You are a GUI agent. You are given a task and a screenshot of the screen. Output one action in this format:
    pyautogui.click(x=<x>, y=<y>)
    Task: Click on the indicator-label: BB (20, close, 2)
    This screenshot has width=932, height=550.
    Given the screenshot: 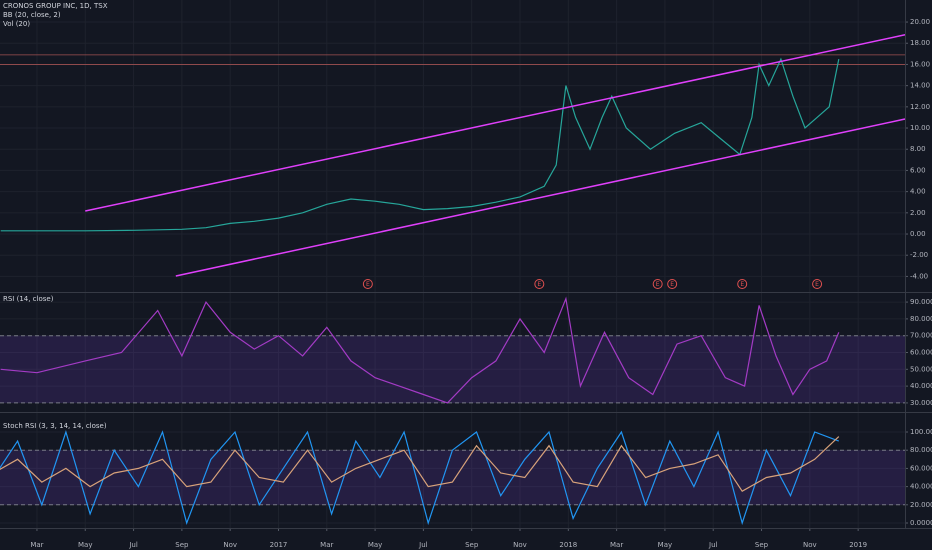 What is the action you would take?
    pyautogui.click(x=32, y=15)
    